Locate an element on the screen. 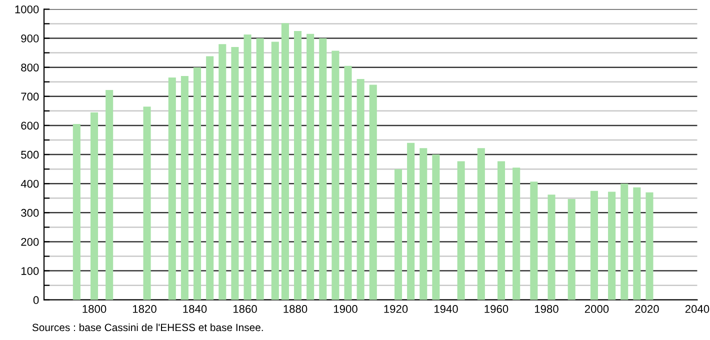 Image resolution: width=710 pixels, height=340 pixels. x-tick-label: 1940 is located at coordinates (446, 309).